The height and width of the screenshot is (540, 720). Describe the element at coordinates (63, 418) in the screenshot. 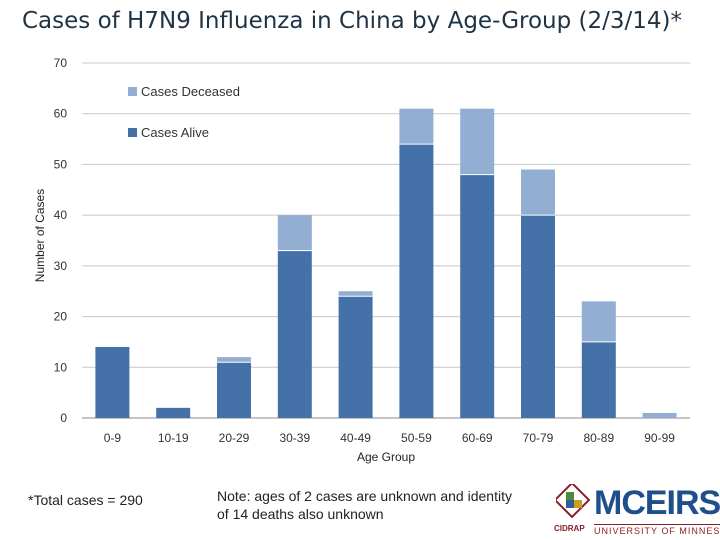

I see `y-tick-label: 0` at that location.